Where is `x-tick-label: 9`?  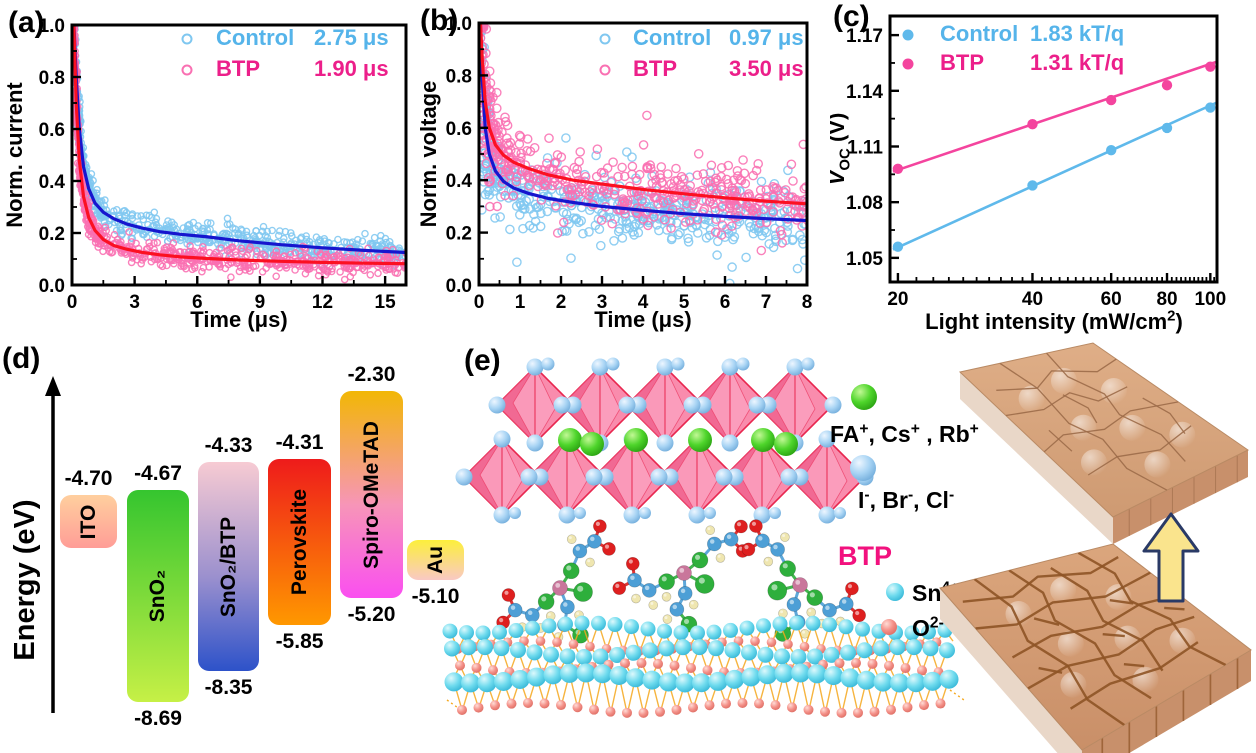
x-tick-label: 9 is located at coordinates (260, 302).